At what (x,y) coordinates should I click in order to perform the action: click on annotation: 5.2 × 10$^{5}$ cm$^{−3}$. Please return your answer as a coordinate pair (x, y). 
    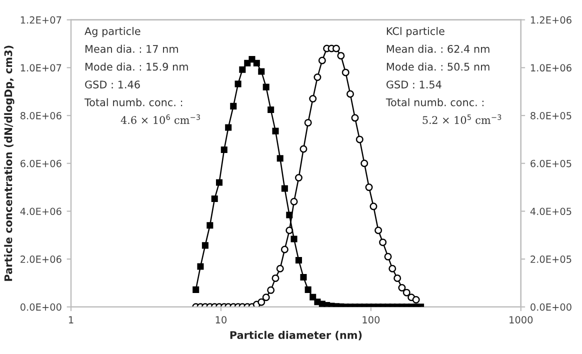
    Looking at the image, I should click on (462, 119).